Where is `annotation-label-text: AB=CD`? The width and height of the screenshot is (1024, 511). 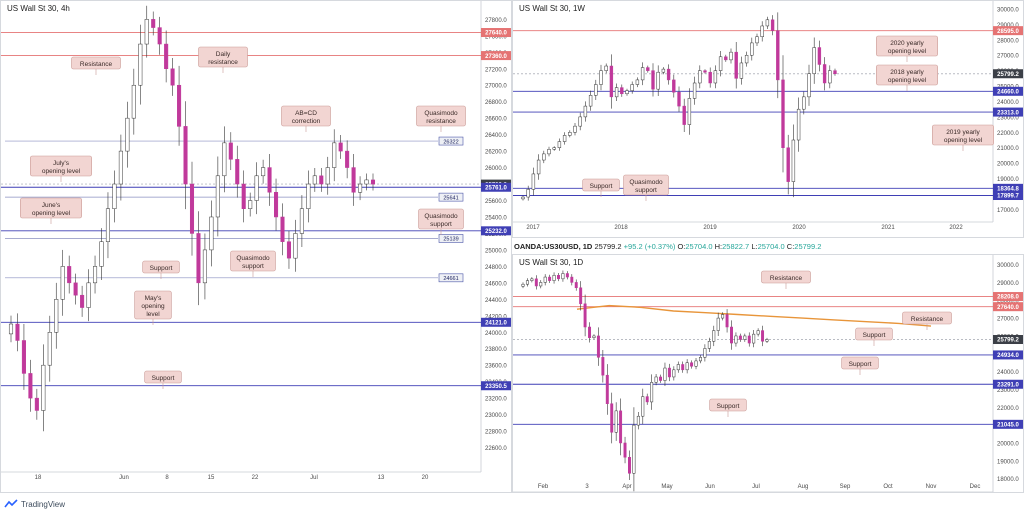
annotation-label-text: AB=CD is located at coordinates (306, 113).